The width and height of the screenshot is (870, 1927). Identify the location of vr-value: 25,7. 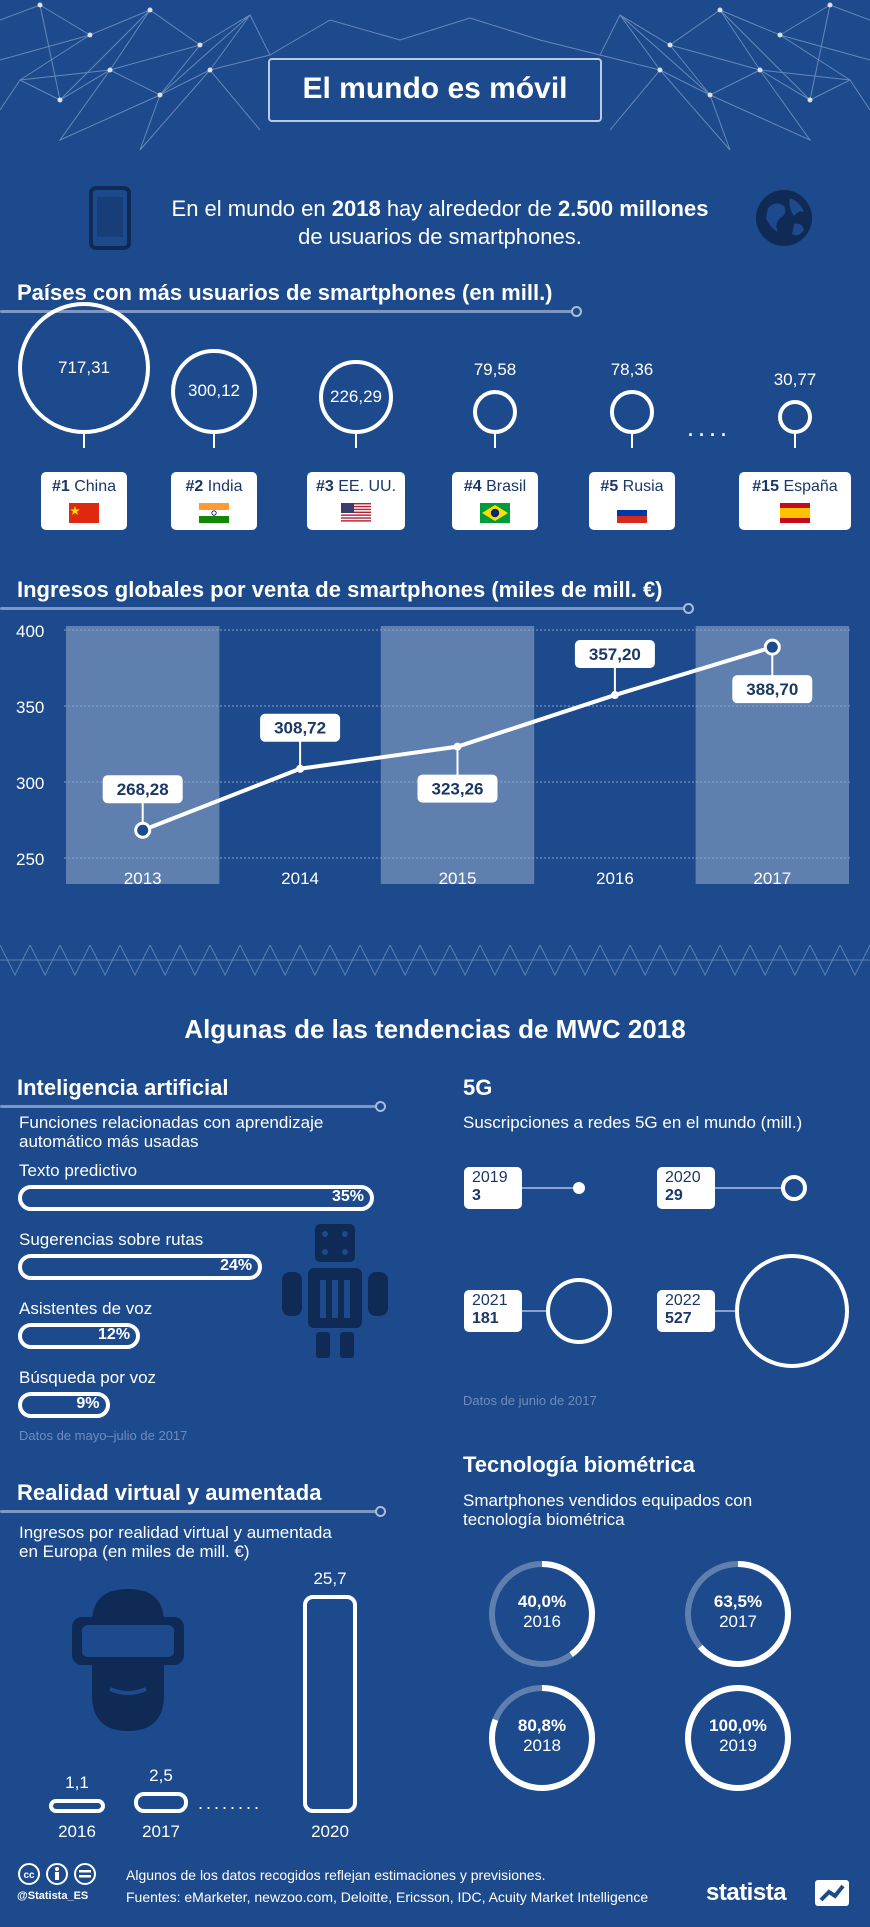
(330, 1578).